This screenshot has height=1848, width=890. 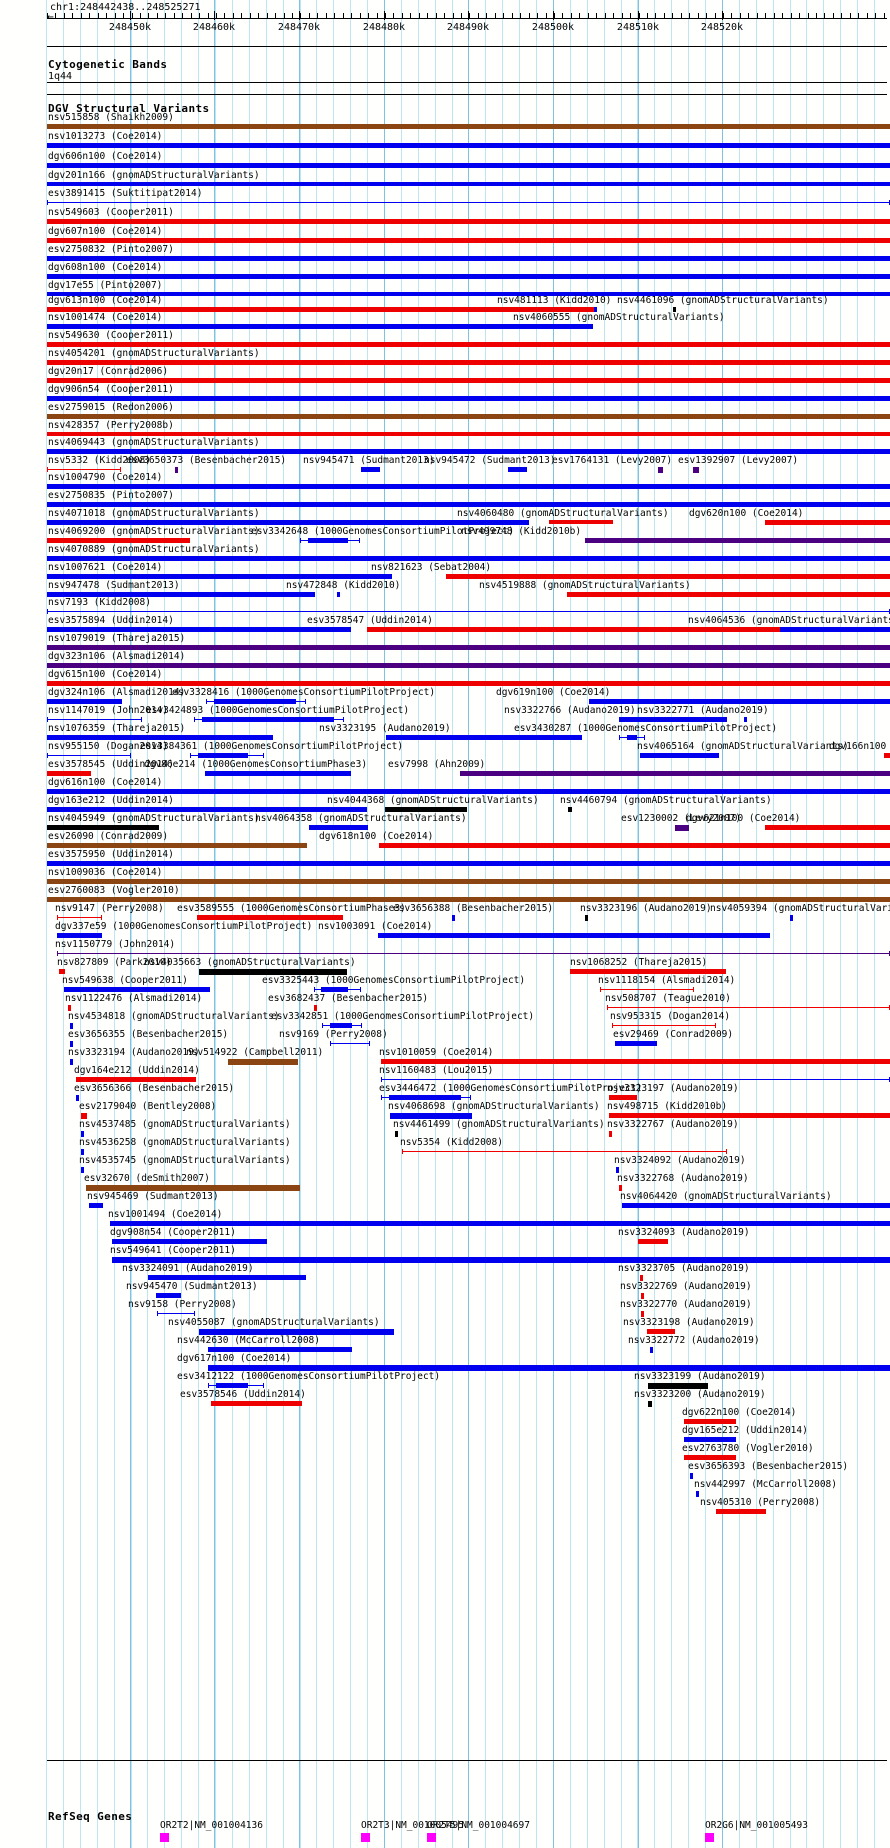 I want to click on variant-label: nsv3322772 (Audano2019), so click(x=694, y=1340).